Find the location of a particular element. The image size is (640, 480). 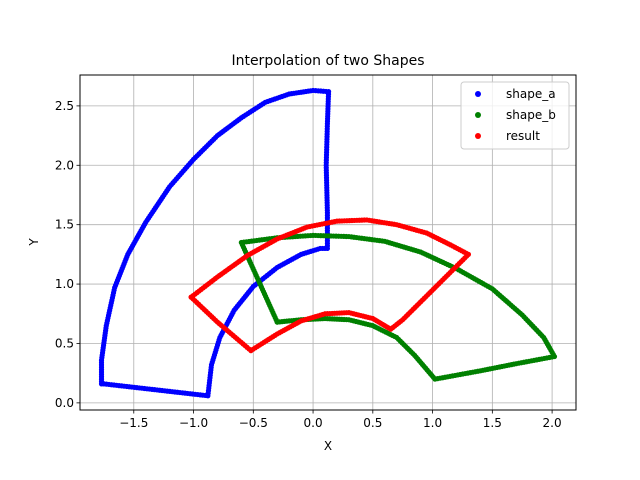

x-tick-label: −1.0 is located at coordinates (193, 423).